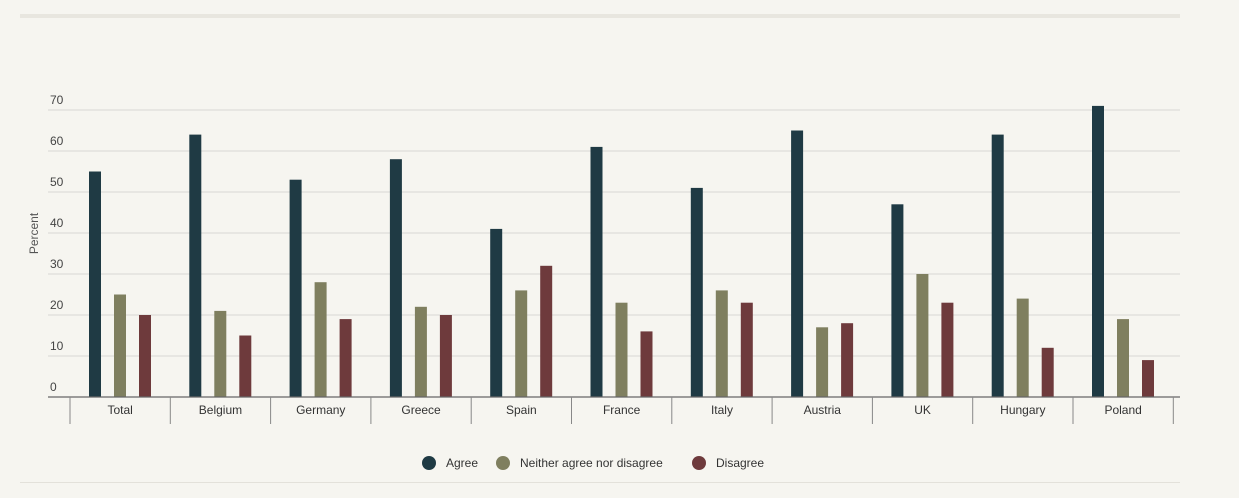 The image size is (1239, 498). What do you see at coordinates (696, 292) in the screenshot?
I see `bar-agree-italy` at bounding box center [696, 292].